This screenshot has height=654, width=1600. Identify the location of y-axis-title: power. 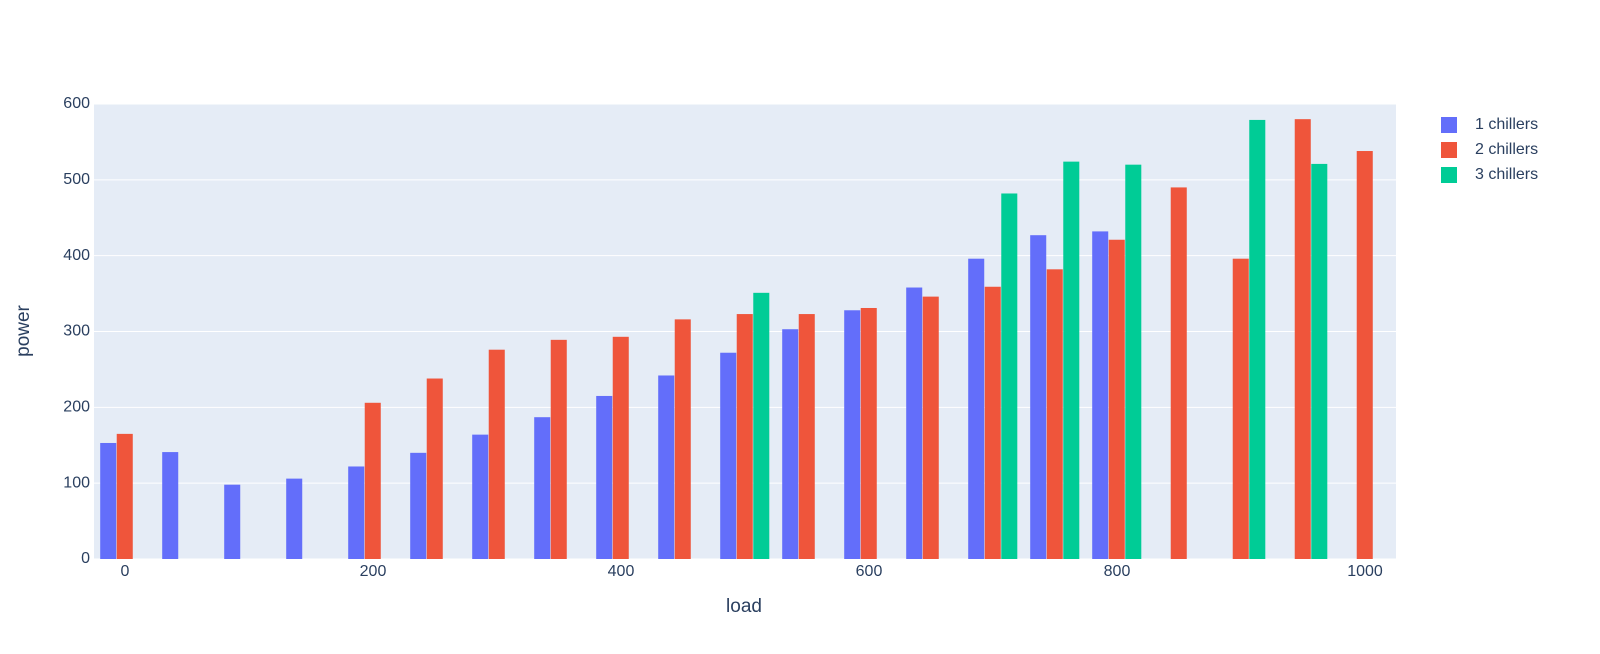
(23, 330).